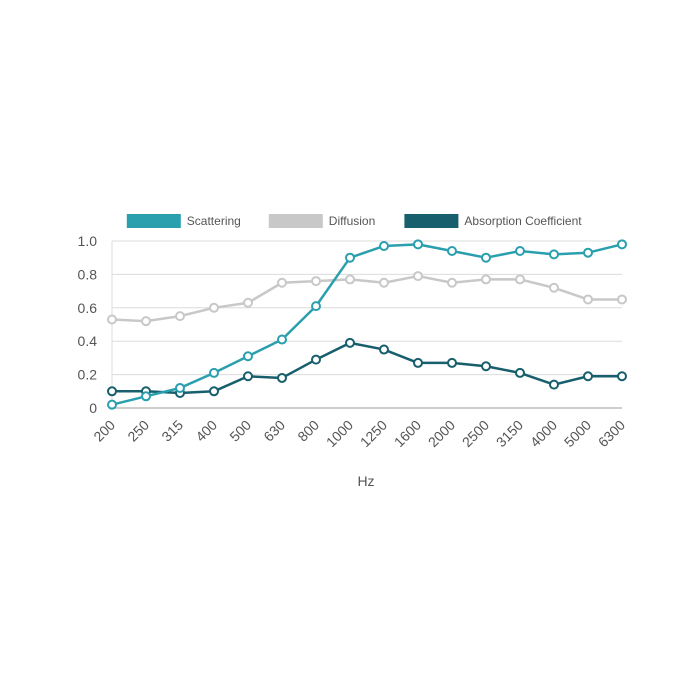 This screenshot has width=700, height=700. I want to click on series-diffusion, so click(367, 299).